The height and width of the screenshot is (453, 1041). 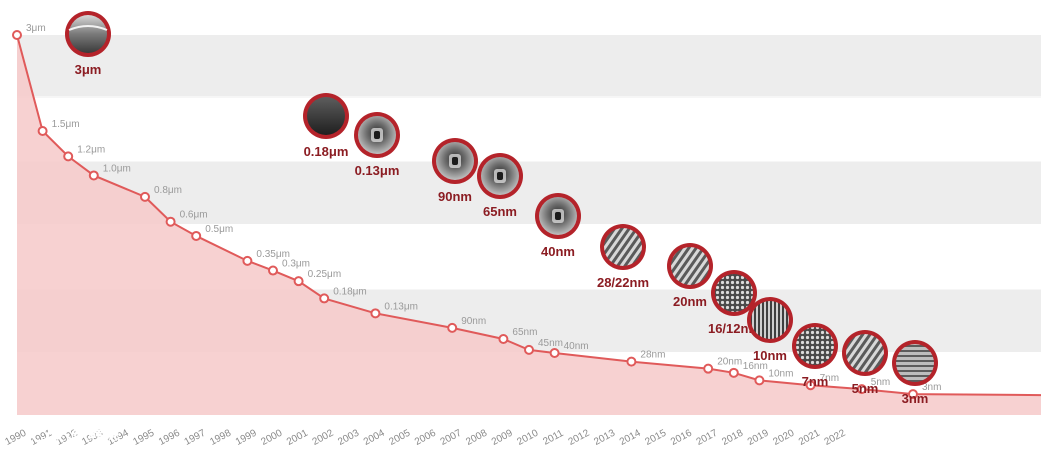 What do you see at coordinates (350, 291) in the screenshot?
I see `data-label: 0.18μm` at bounding box center [350, 291].